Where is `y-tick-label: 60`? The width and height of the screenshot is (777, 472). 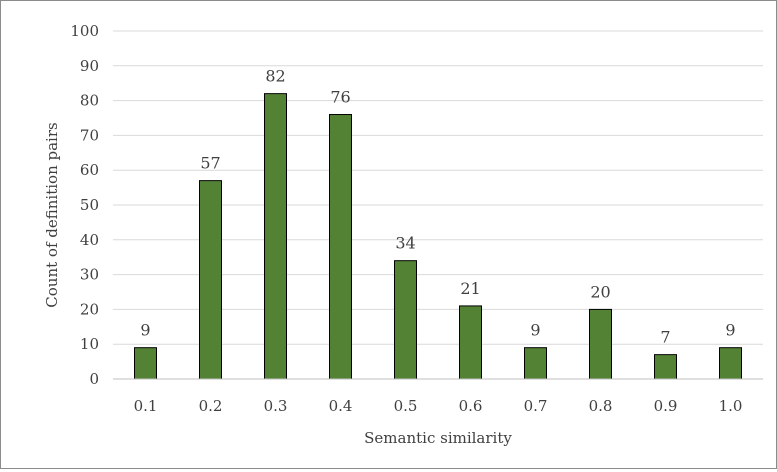 y-tick-label: 60 is located at coordinates (89, 170).